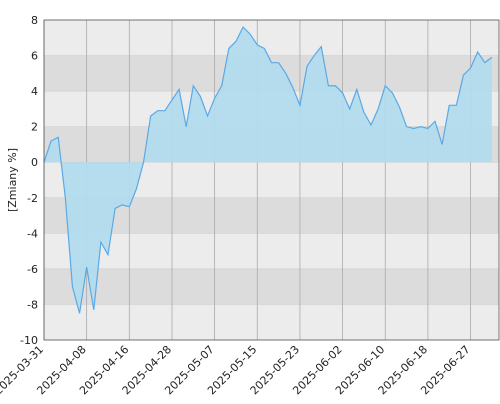 Image resolution: width=500 pixels, height=404 pixels. I want to click on y-tick-label: 6, so click(34, 56).